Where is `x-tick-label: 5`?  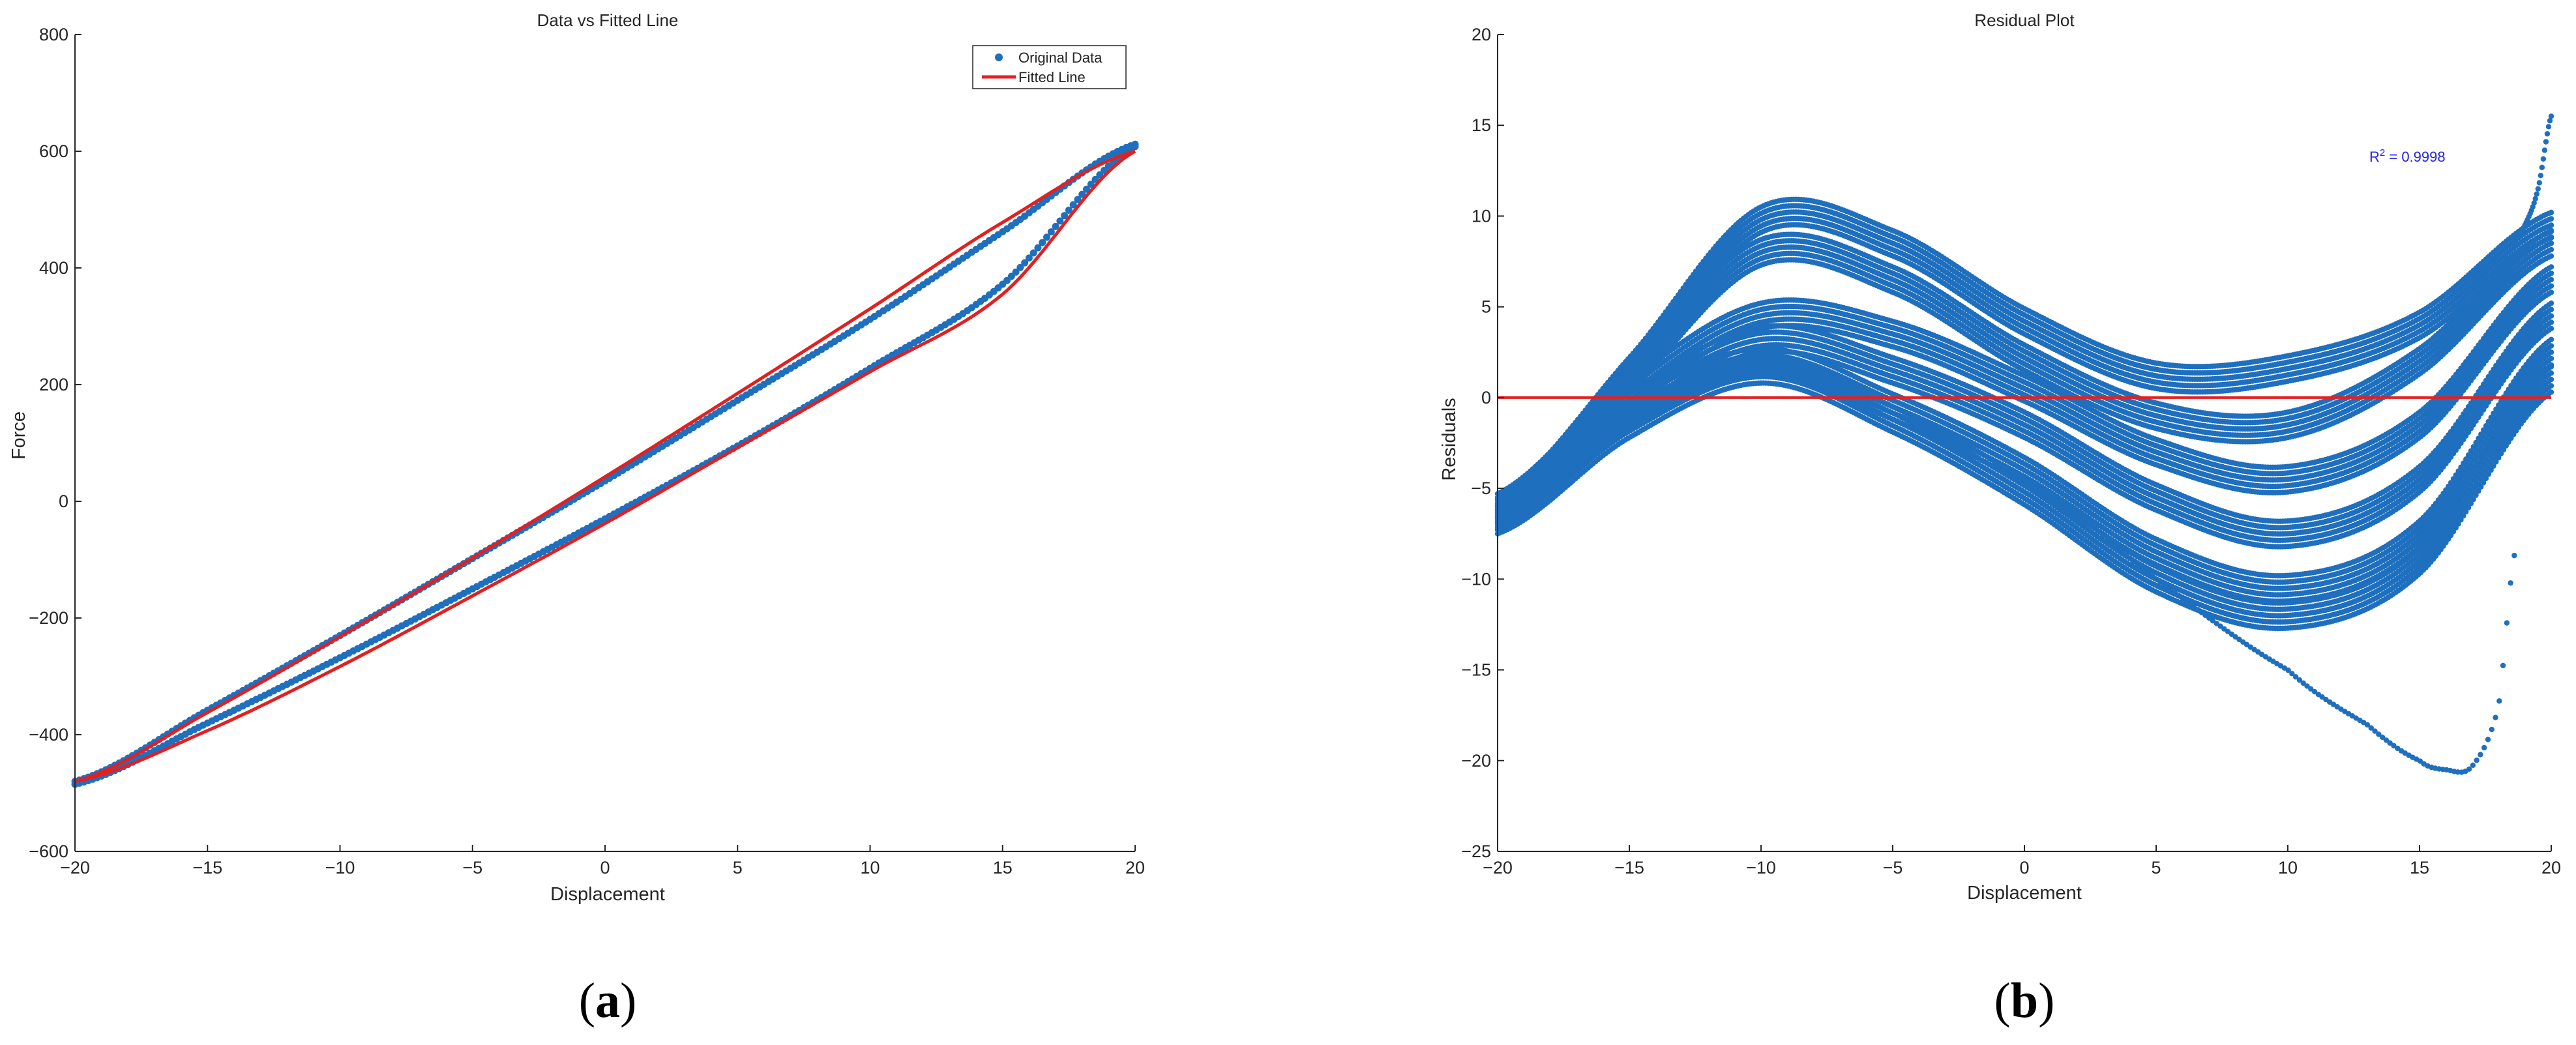
x-tick-label: 5 is located at coordinates (738, 868).